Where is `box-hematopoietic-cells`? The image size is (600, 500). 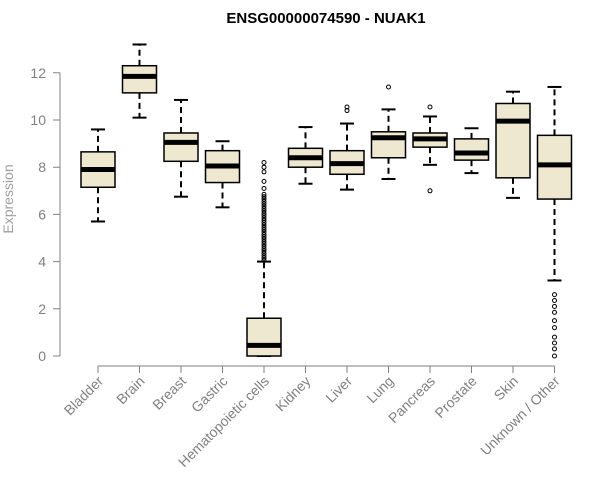
box-hematopoietic-cells is located at coordinates (264, 258).